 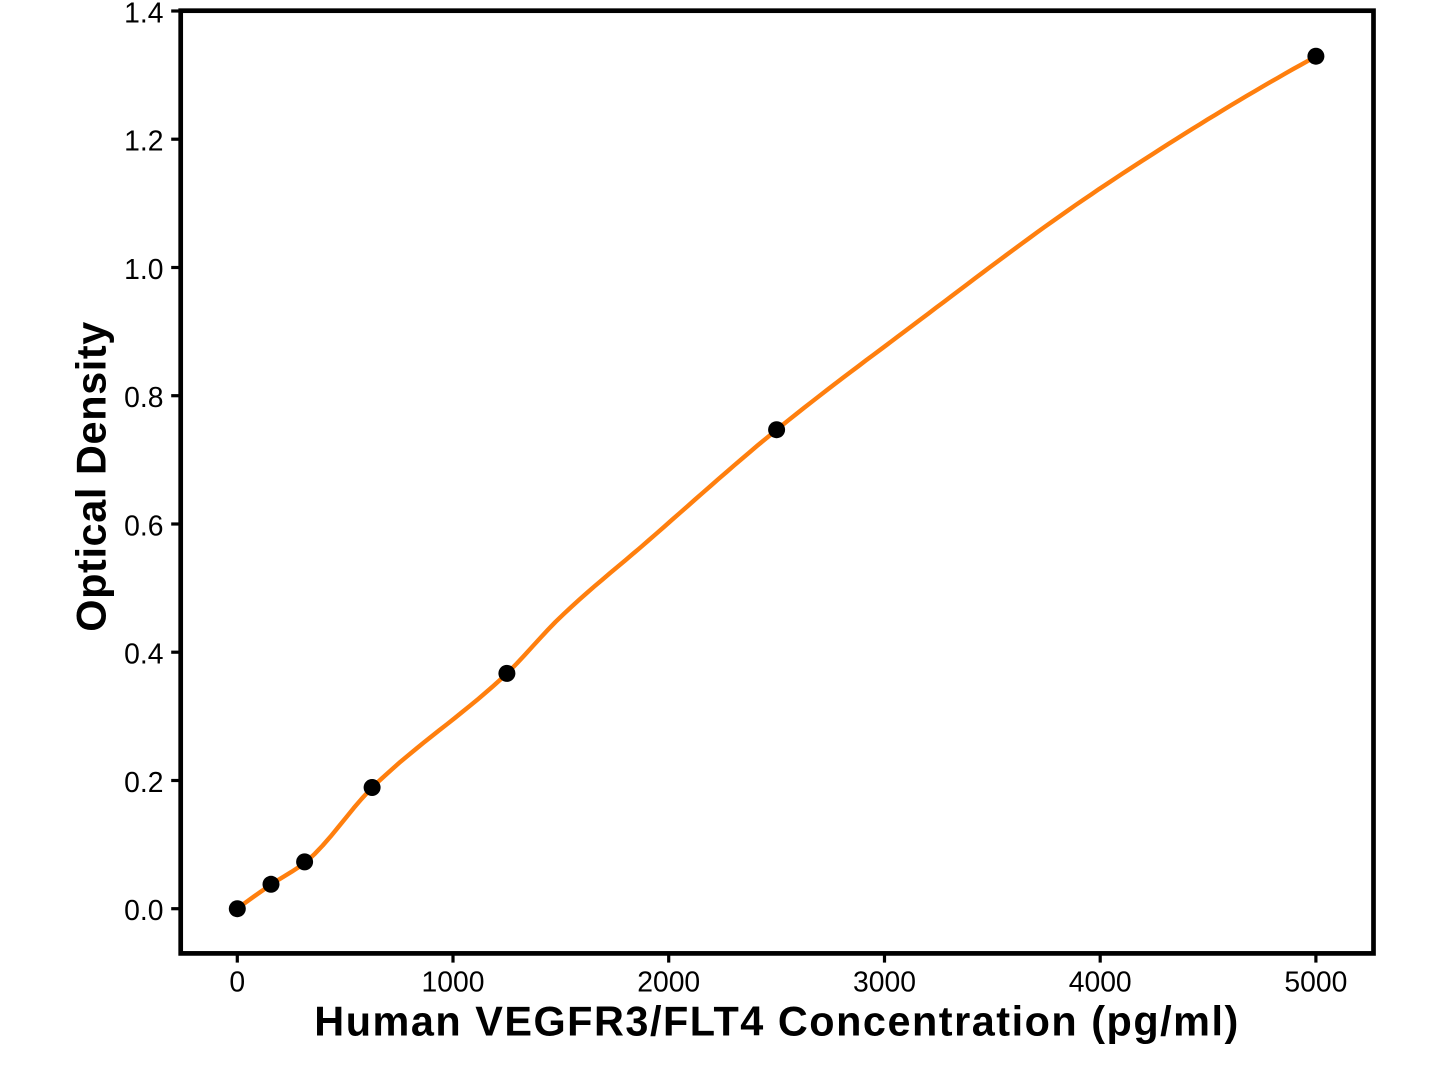 What do you see at coordinates (143, 525) in the screenshot?
I see `svg-text: 0.6` at bounding box center [143, 525].